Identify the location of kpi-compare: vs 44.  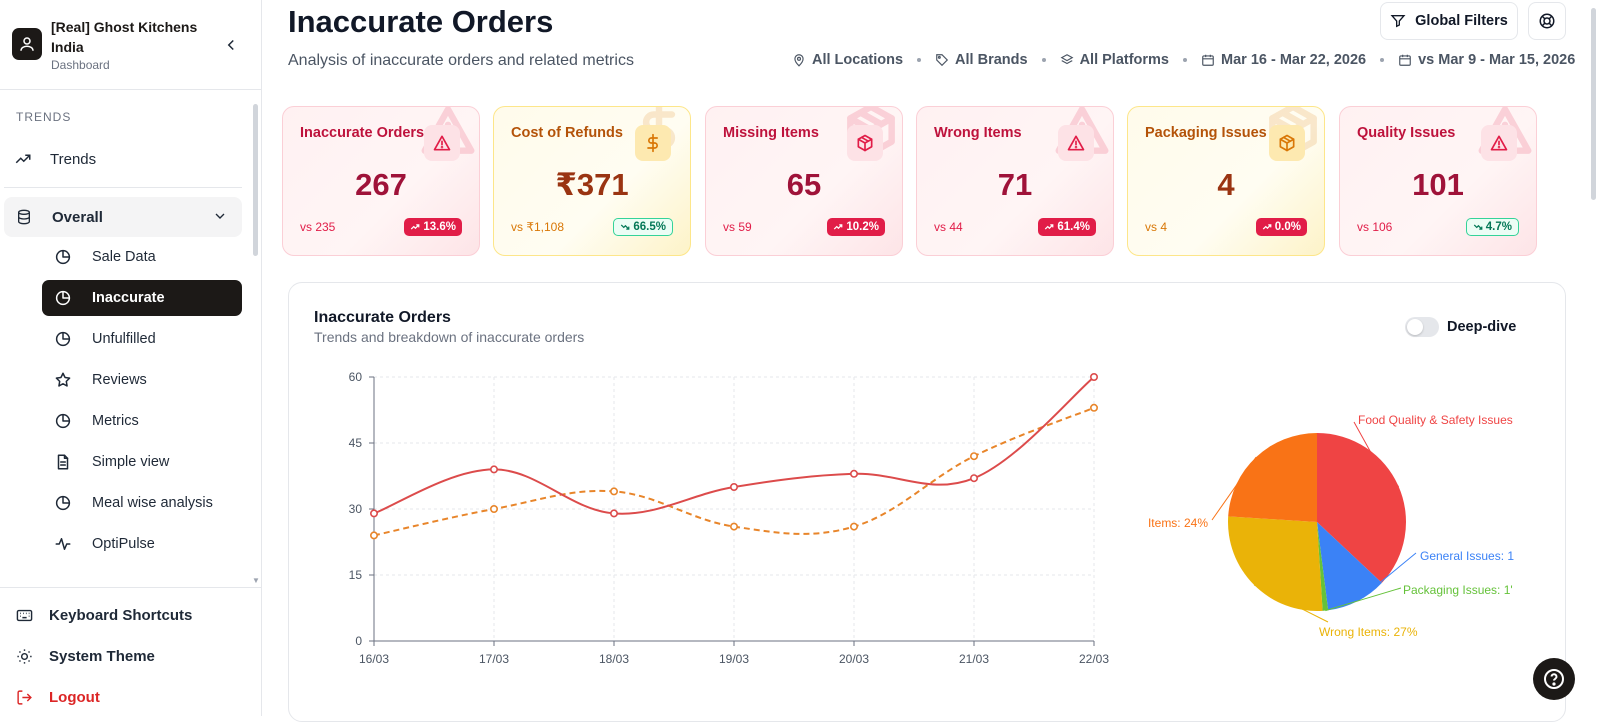
(948, 227).